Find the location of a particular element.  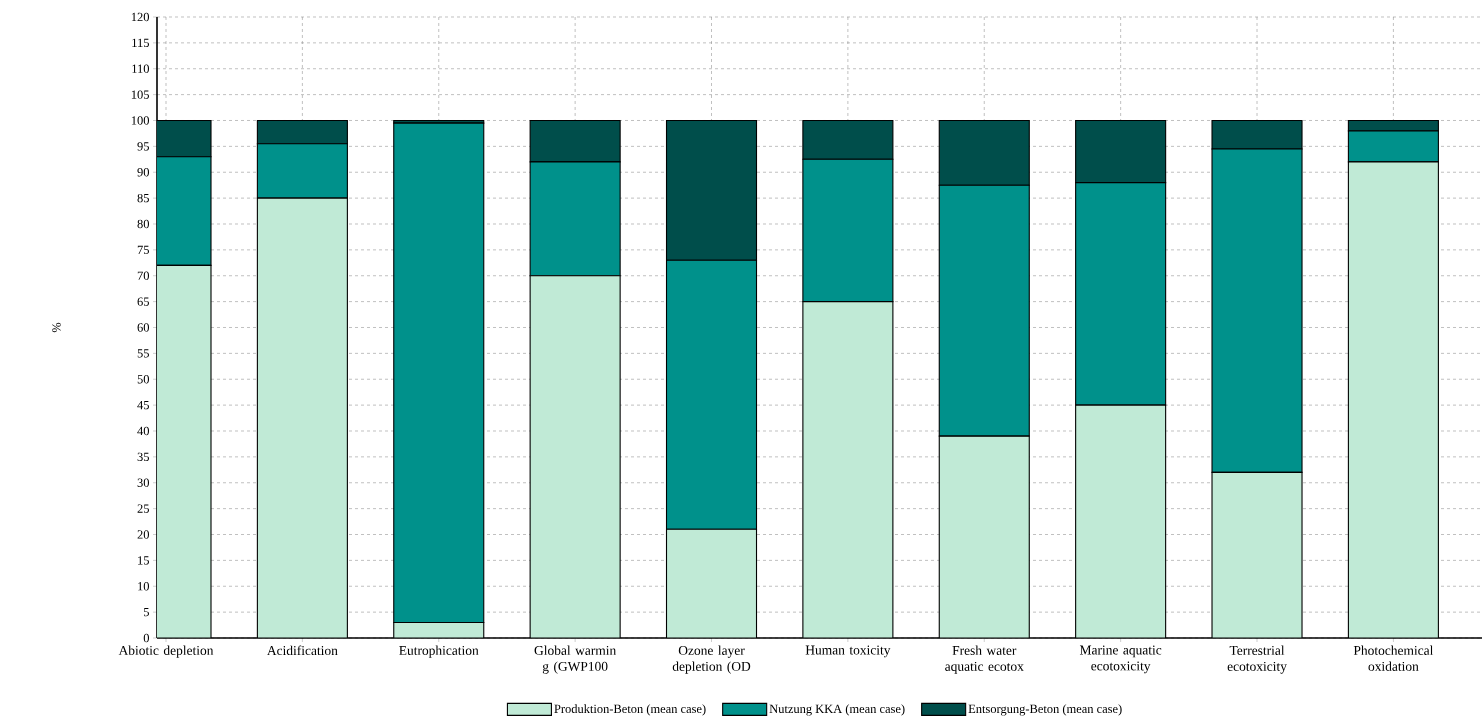

x-tick-label: Global warmin g (GWP100 is located at coordinates (575, 659).